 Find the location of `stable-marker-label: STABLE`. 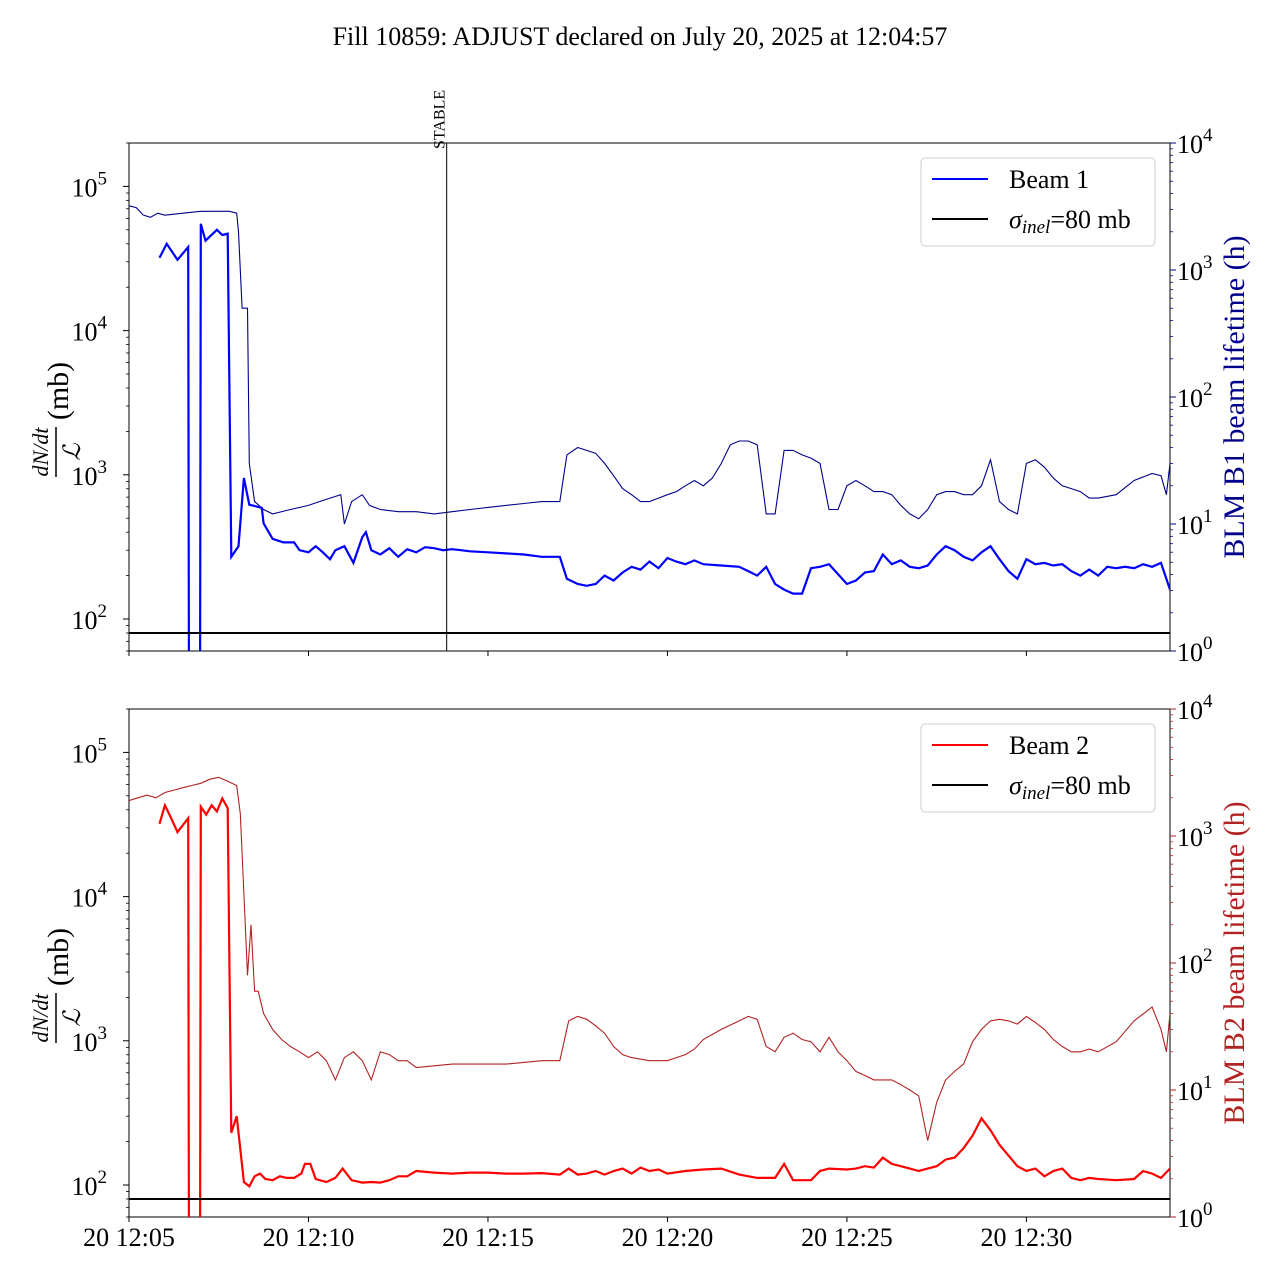

stable-marker-label: STABLE is located at coordinates (440, 119).